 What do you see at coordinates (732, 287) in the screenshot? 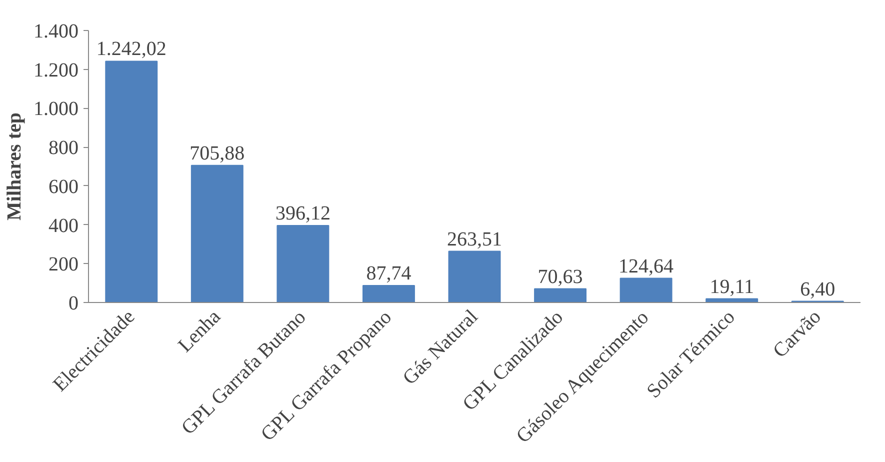
I see `data-label: 19,11` at bounding box center [732, 287].